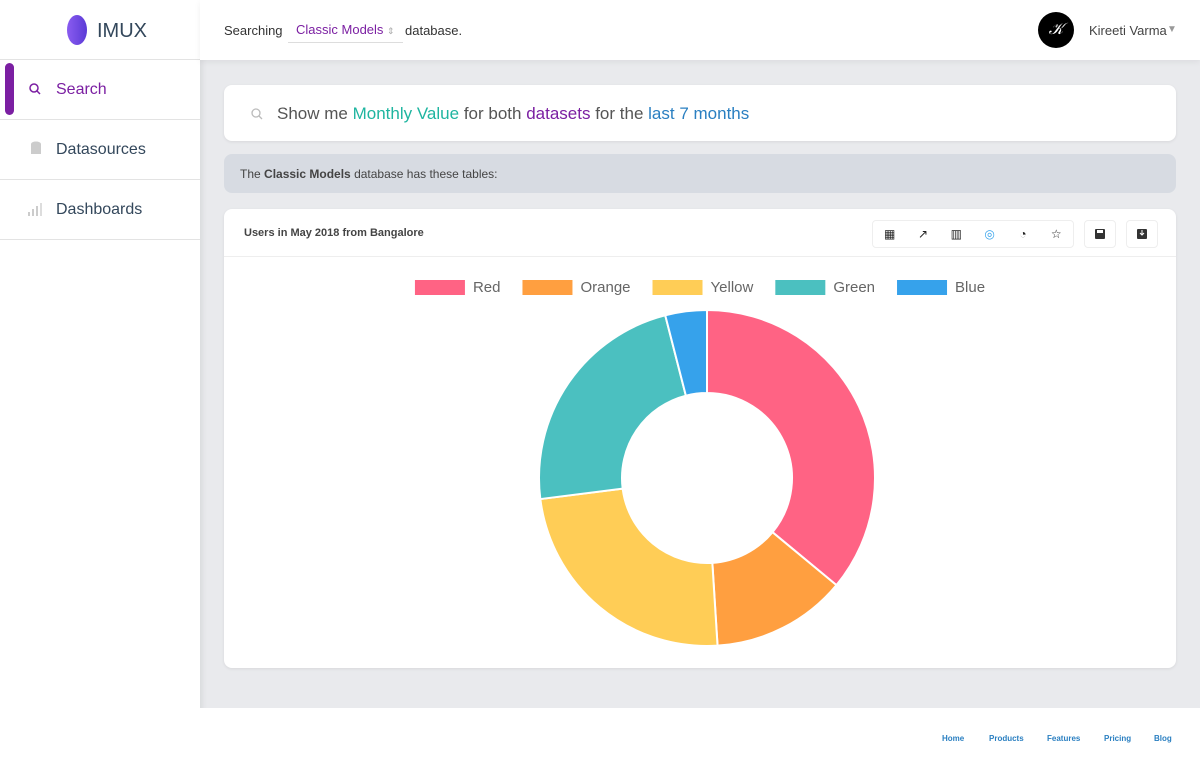 The height and width of the screenshot is (768, 1200). What do you see at coordinates (1056, 30) in the screenshot?
I see `avatar: 𝒦` at bounding box center [1056, 30].